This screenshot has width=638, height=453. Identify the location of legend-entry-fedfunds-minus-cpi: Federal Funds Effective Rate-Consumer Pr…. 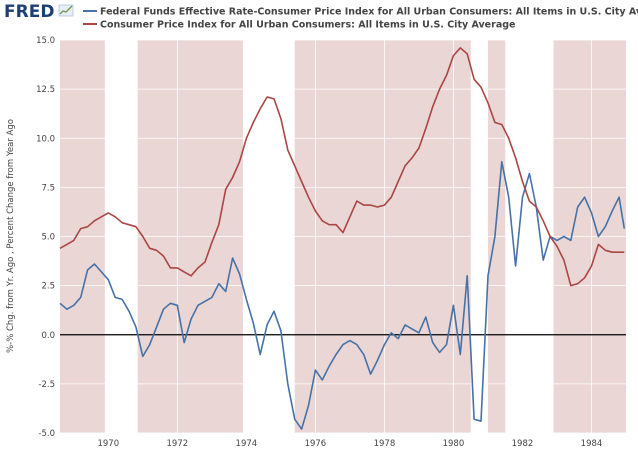
(360, 12).